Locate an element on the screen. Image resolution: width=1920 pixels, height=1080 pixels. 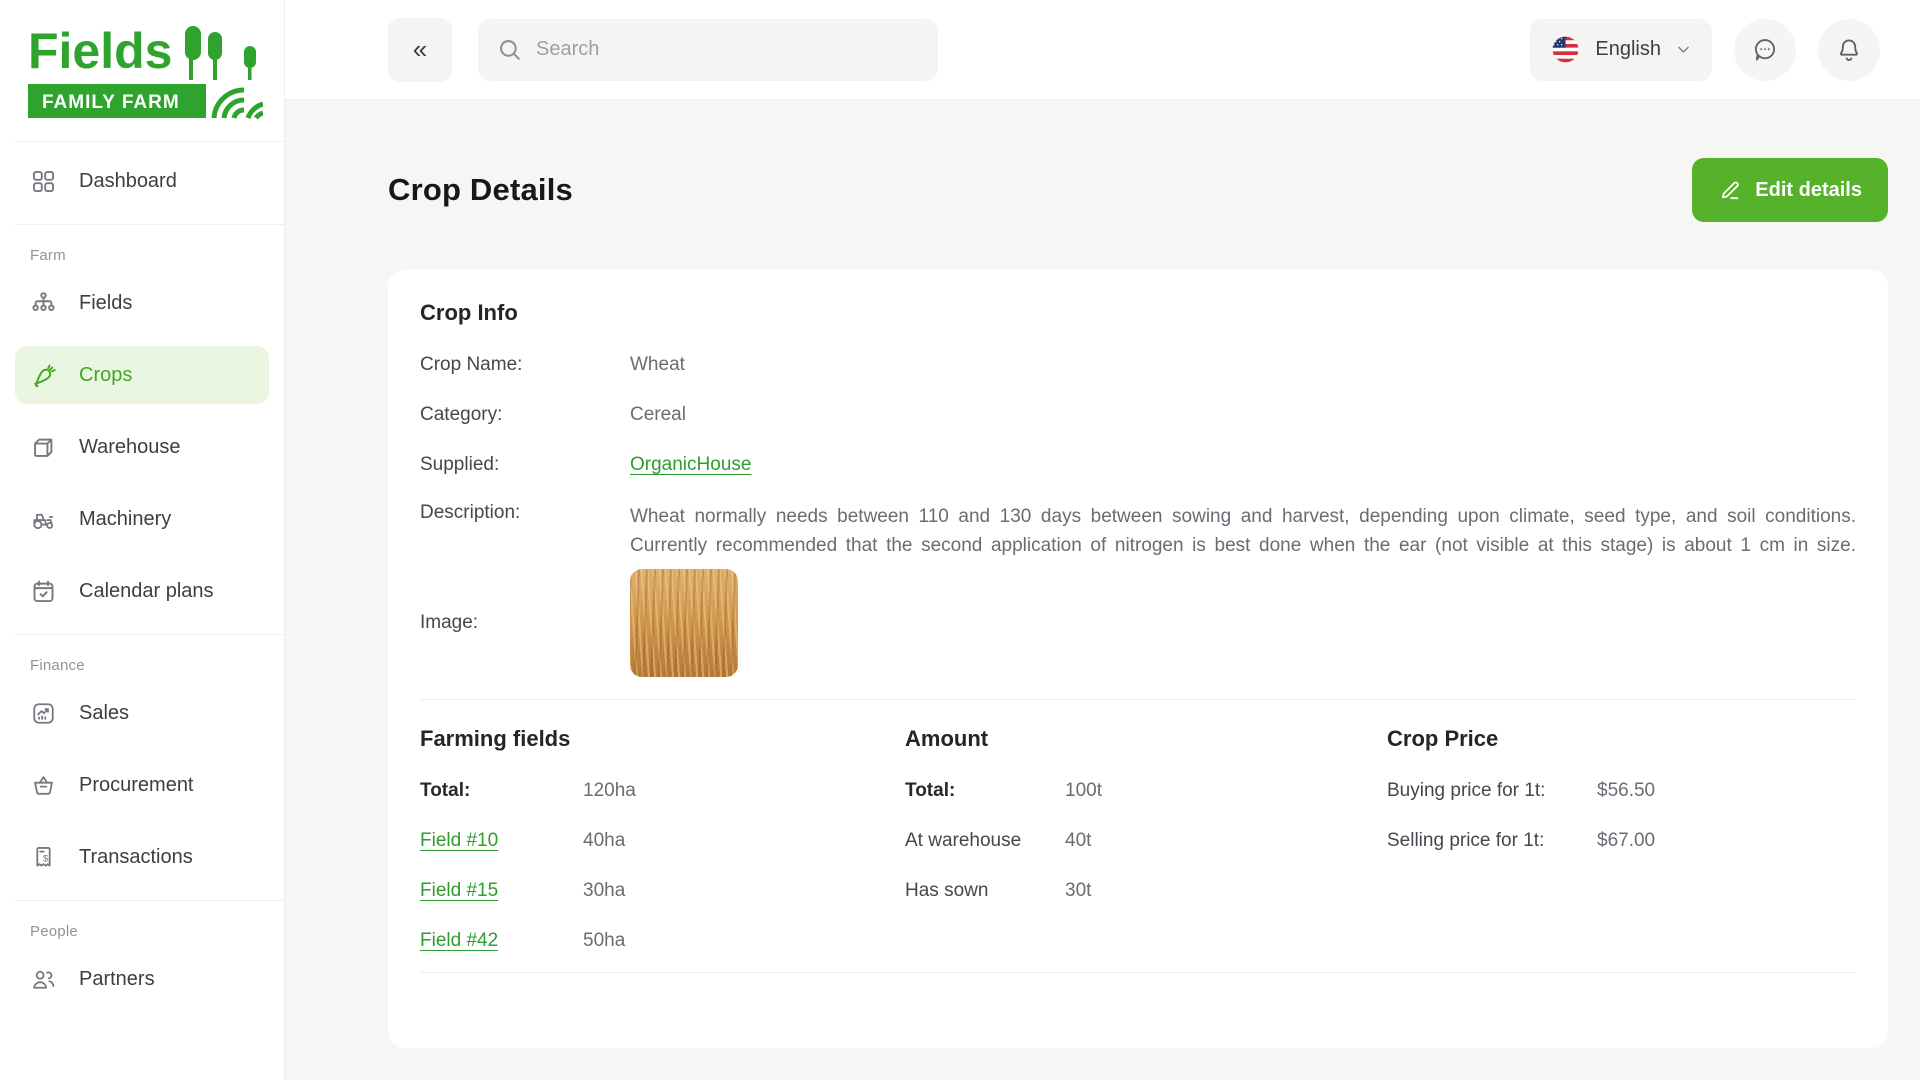
sidebar-item-label: Calendar plans is located at coordinates (146, 590).